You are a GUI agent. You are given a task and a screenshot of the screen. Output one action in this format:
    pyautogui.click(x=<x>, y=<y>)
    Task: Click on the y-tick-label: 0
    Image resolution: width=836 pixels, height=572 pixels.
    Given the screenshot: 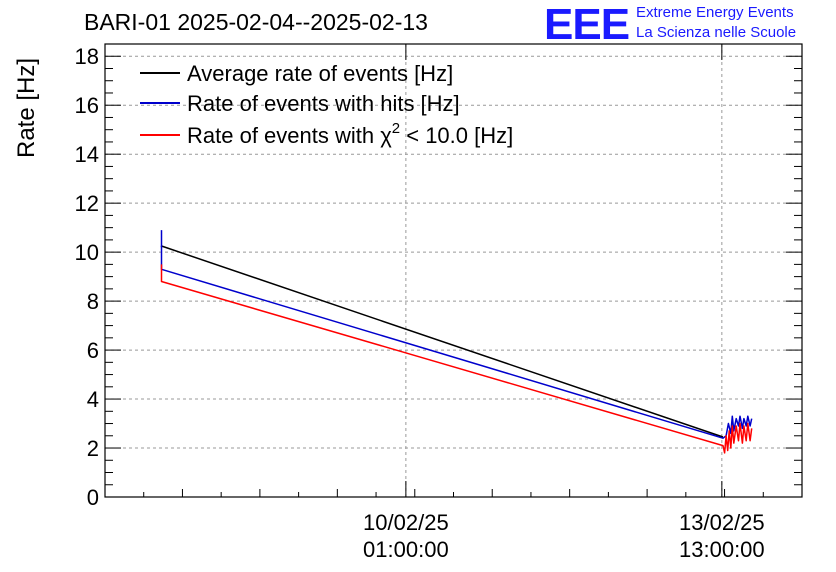 What is the action you would take?
    pyautogui.click(x=93, y=497)
    